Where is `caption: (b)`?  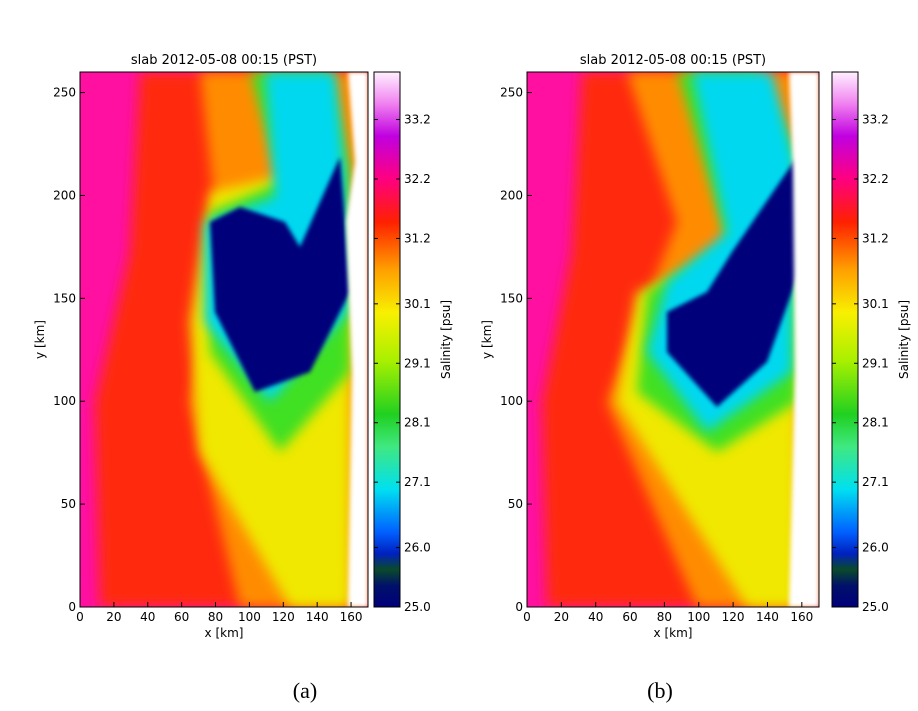
caption: (b) is located at coordinates (660, 690).